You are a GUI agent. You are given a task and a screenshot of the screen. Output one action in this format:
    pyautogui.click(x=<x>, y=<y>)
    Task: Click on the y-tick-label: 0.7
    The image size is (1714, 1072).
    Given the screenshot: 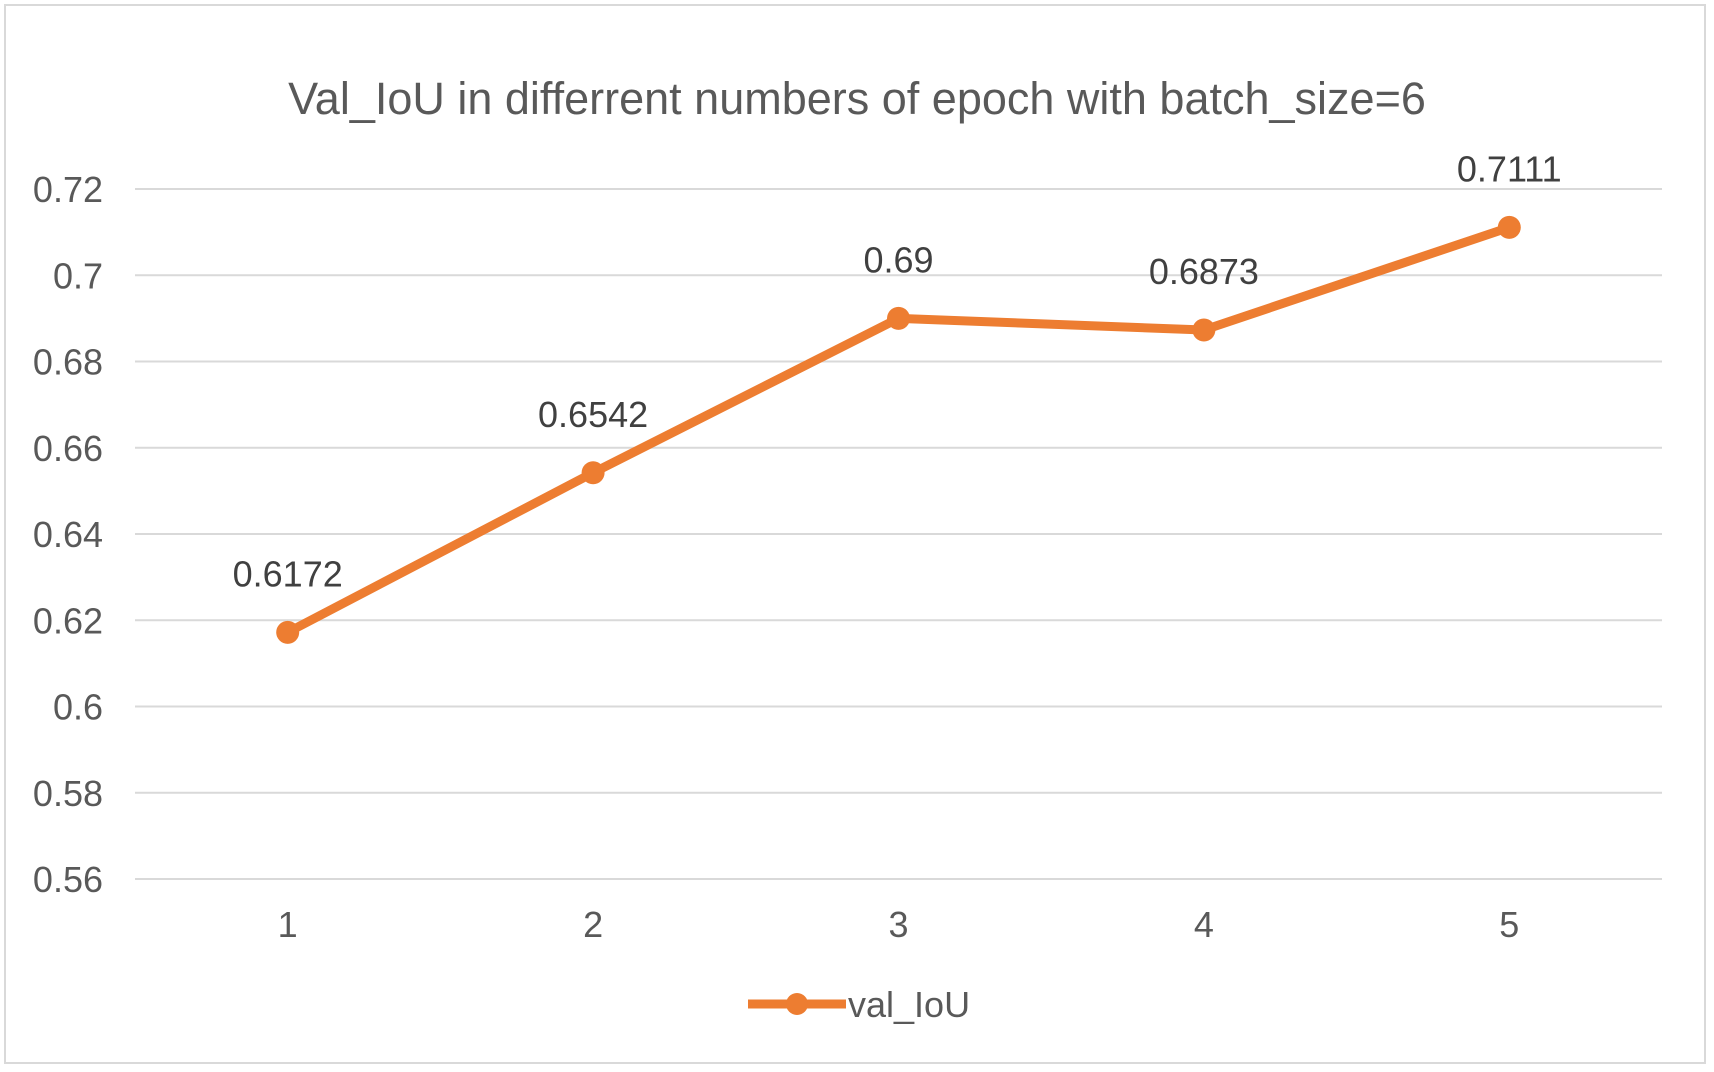 What is the action you would take?
    pyautogui.click(x=78, y=275)
    